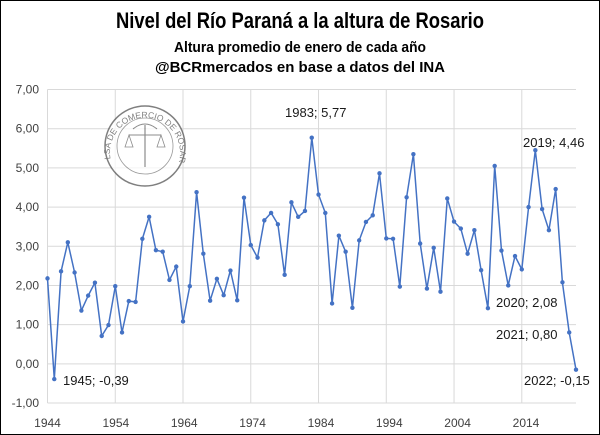  What do you see at coordinates (526, 423) in the screenshot?
I see `x-tick-label: 2014` at bounding box center [526, 423].